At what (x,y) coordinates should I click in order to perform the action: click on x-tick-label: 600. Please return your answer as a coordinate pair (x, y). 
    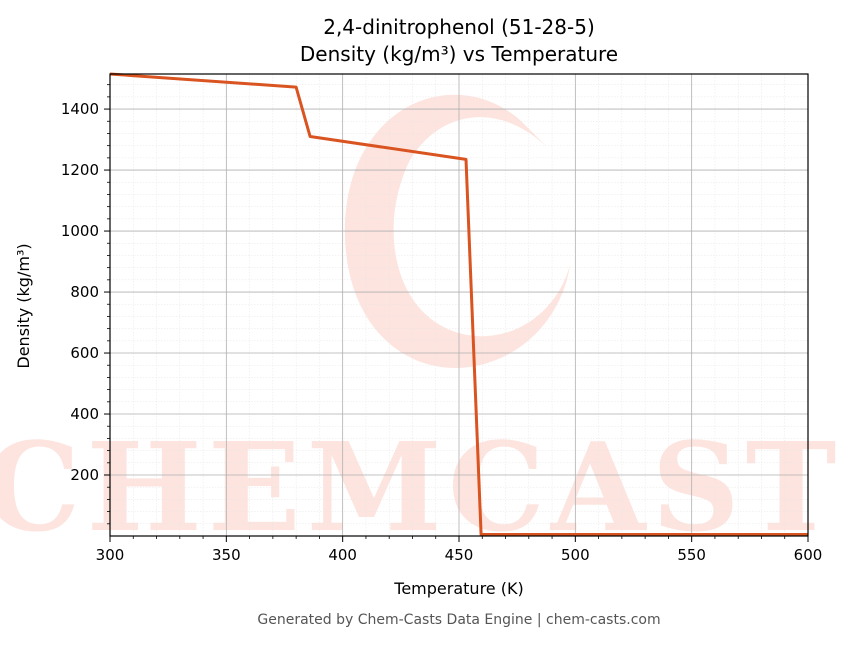
    Looking at the image, I should click on (808, 555).